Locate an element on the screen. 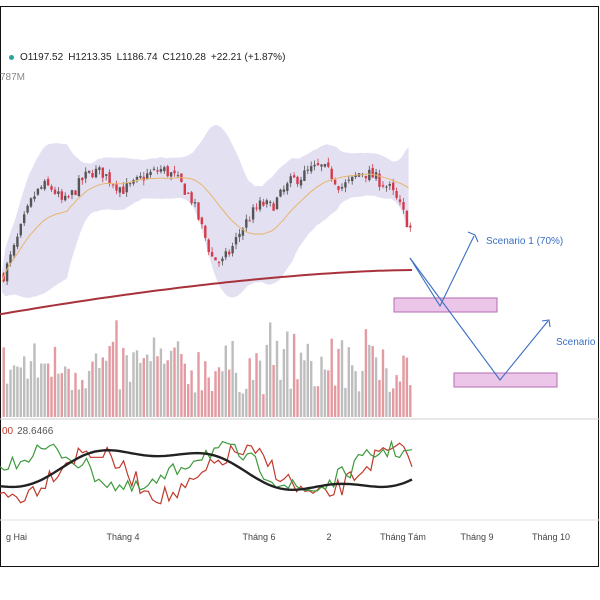  scenario-2-target-box is located at coordinates (505, 380).